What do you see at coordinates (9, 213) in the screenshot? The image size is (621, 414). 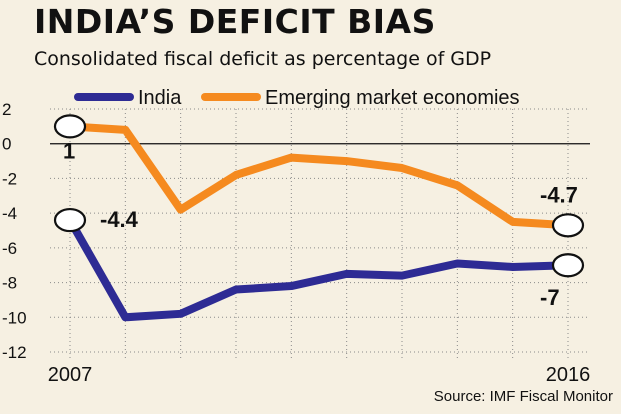 I see `y-tick-label: -4` at bounding box center [9, 213].